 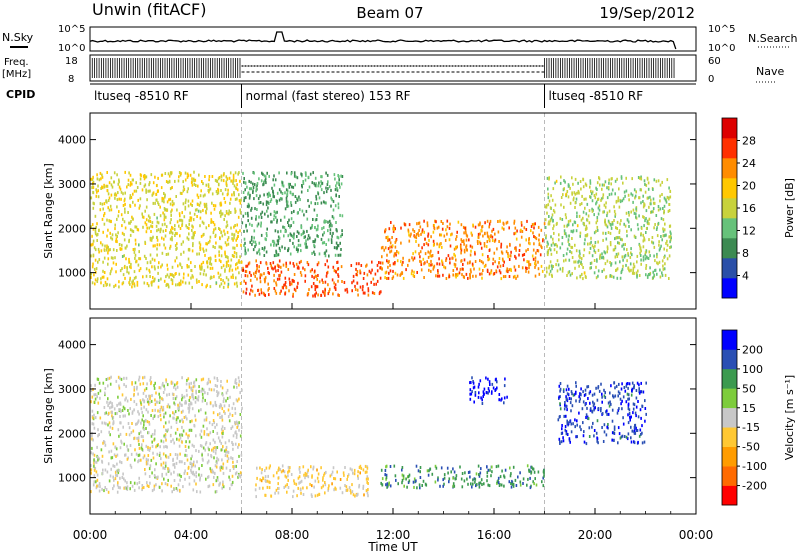 I want to click on freq-tick-bottom: 8, so click(x=71, y=79).